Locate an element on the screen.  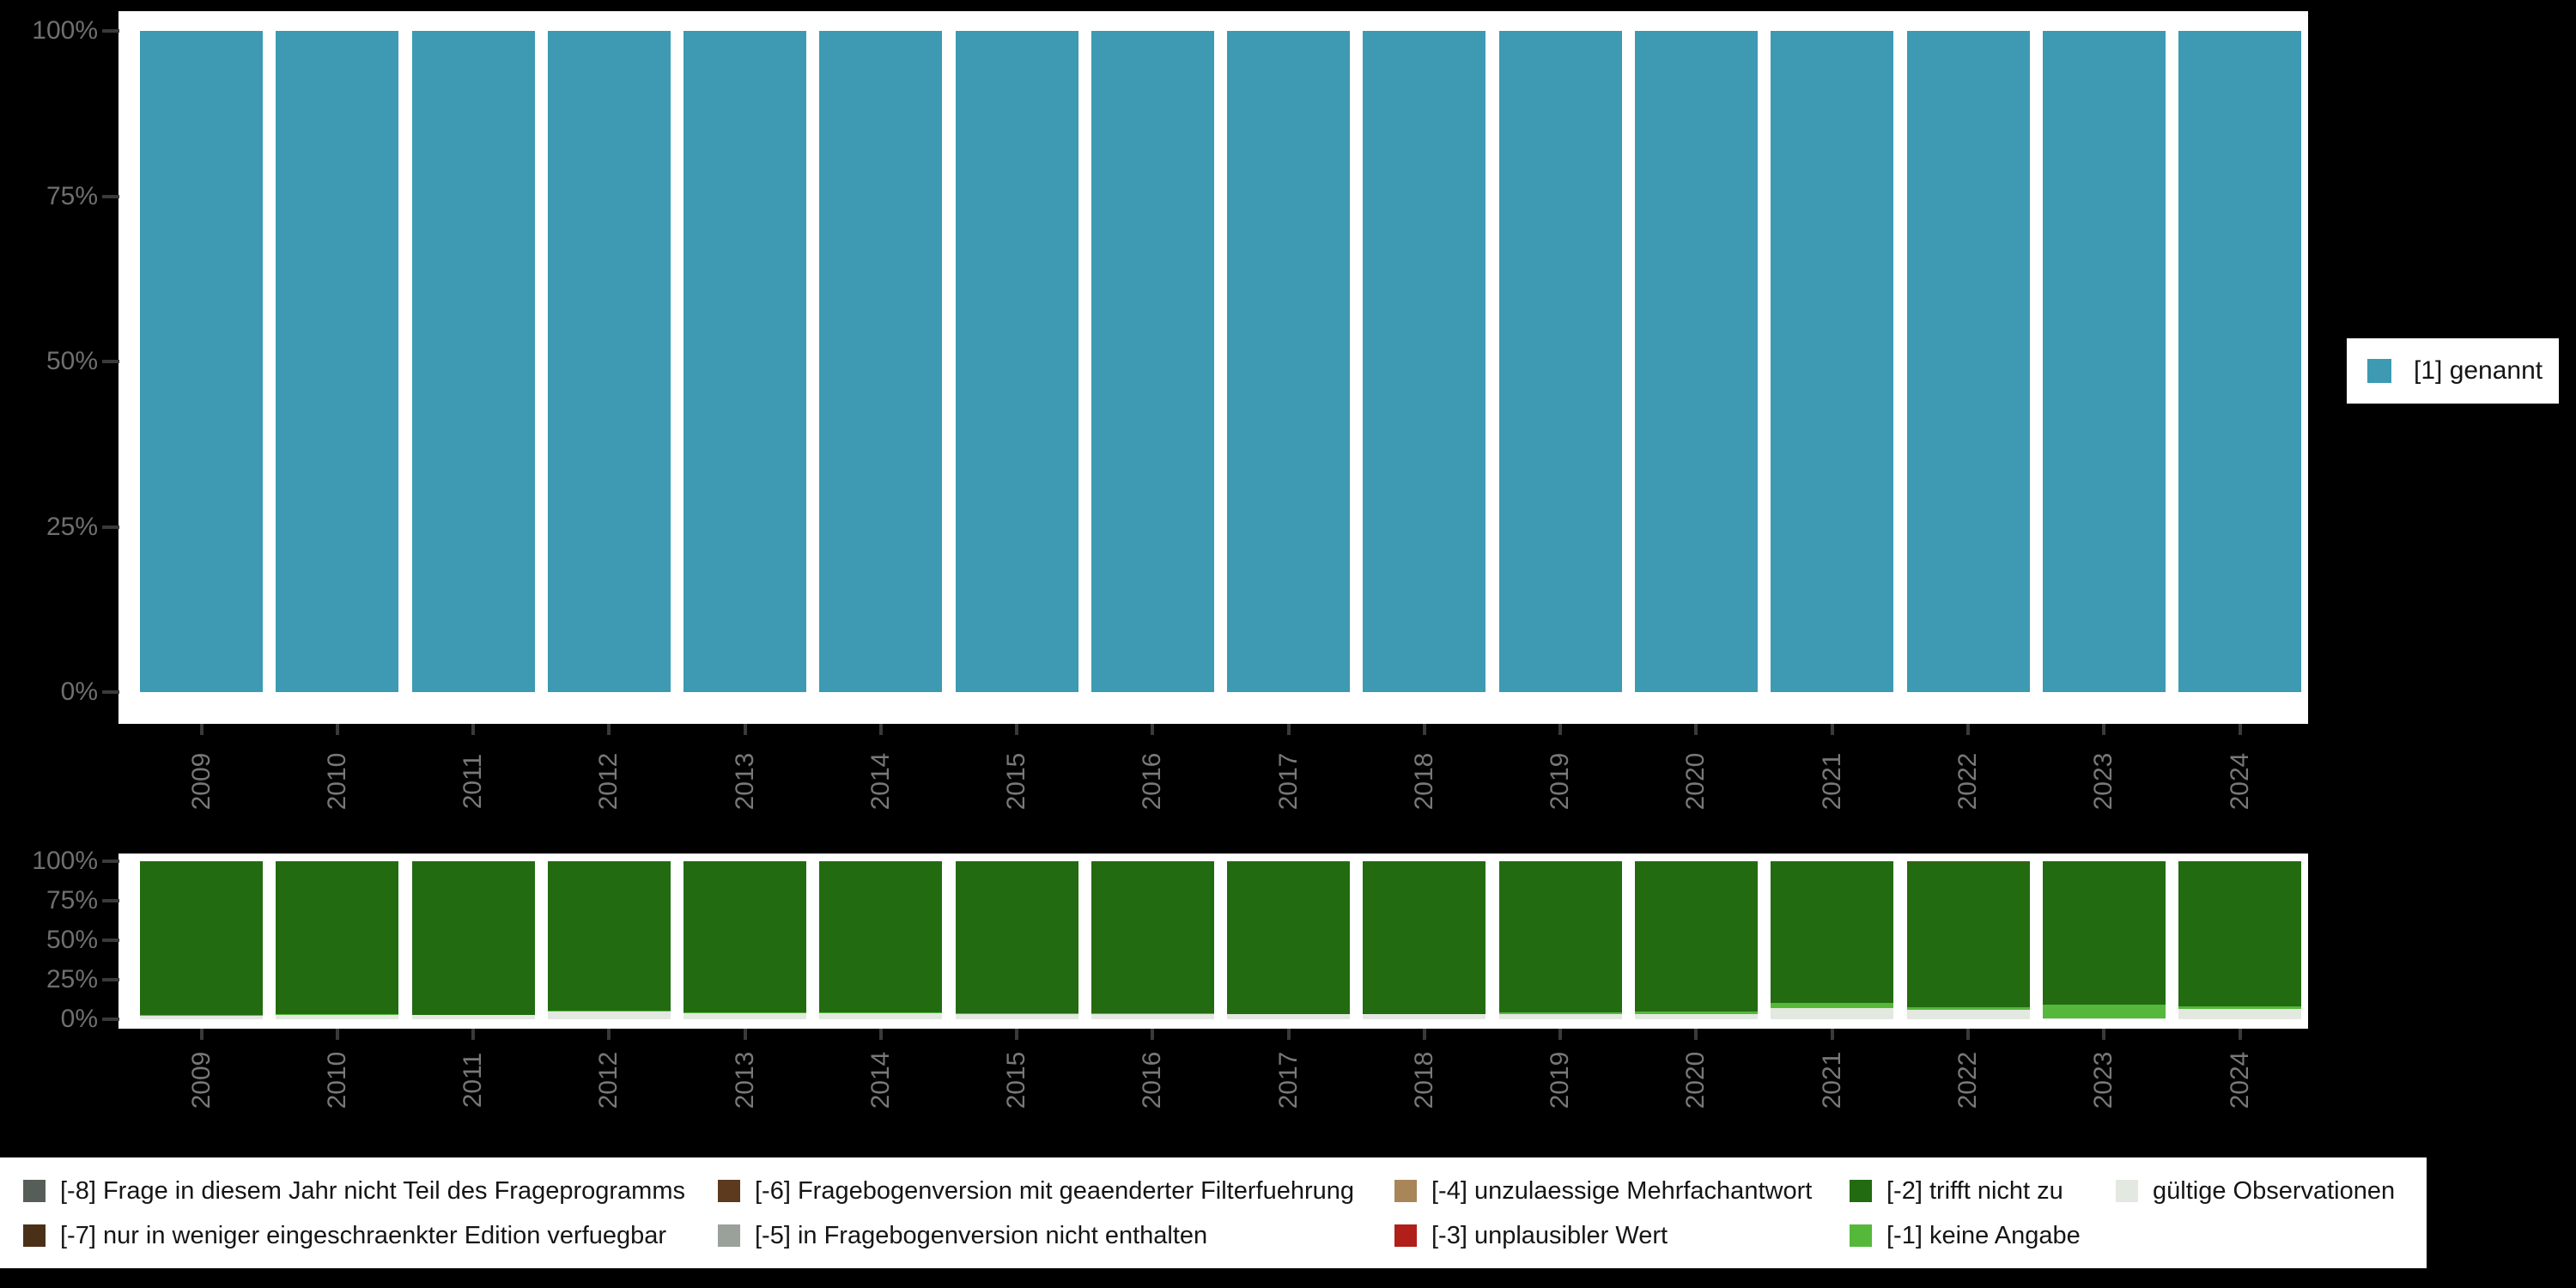
legend-swatch-genannt is located at coordinates (2379, 371).